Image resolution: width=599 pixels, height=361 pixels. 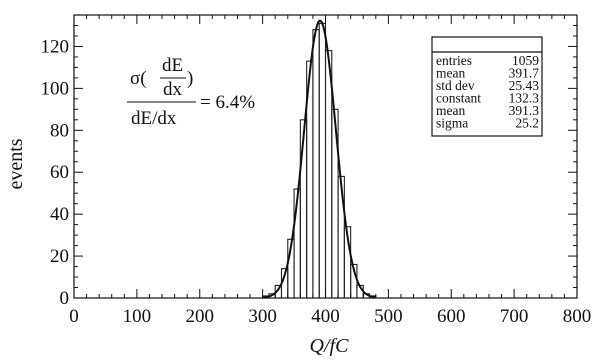 What do you see at coordinates (200, 316) in the screenshot?
I see `x-tick-label: 200` at bounding box center [200, 316].